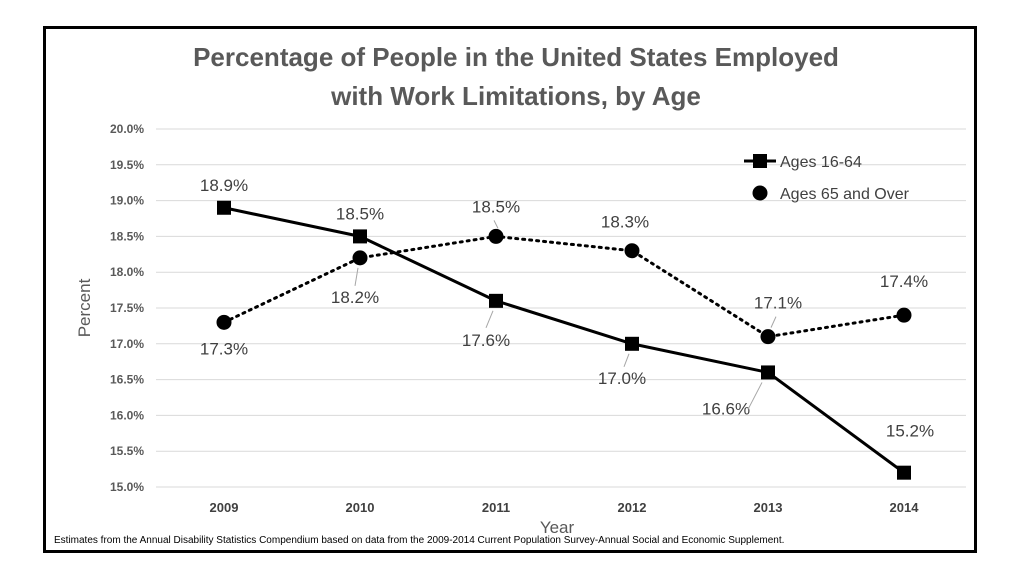  Describe the element at coordinates (355, 297) in the screenshot. I see `data-label: 18.2%` at that location.